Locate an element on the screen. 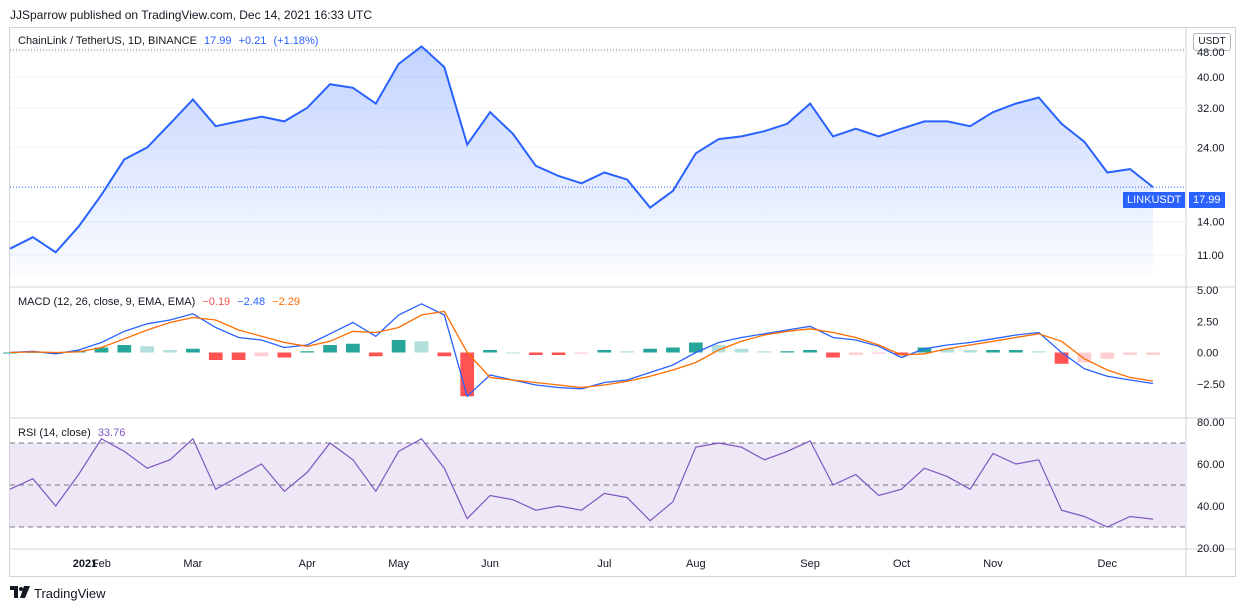  macd-signal-value: −2.29 is located at coordinates (286, 302).